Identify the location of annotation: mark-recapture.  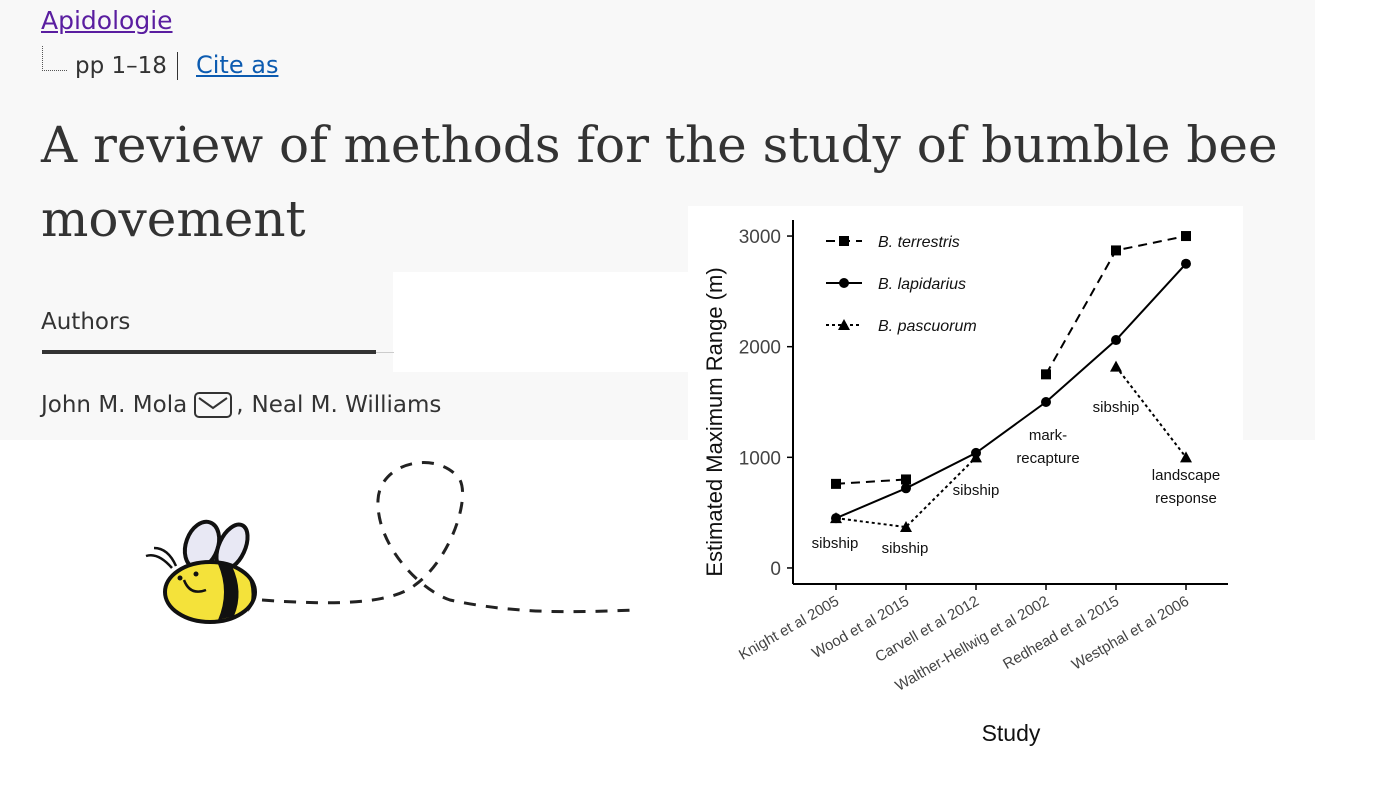
(1047, 447).